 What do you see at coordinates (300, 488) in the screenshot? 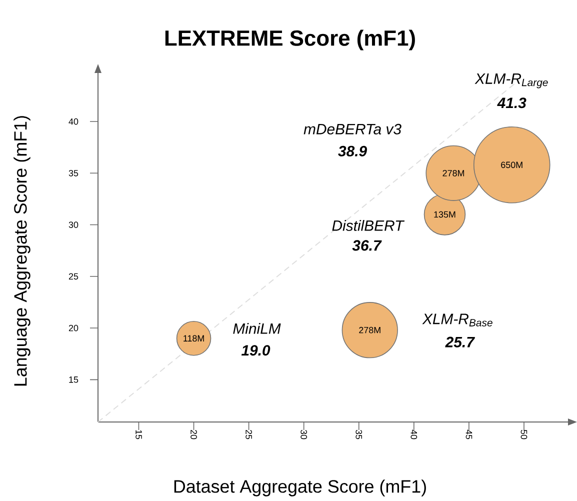
I see `x-axis-title: Dataset Aggregate Score (mF1)` at bounding box center [300, 488].